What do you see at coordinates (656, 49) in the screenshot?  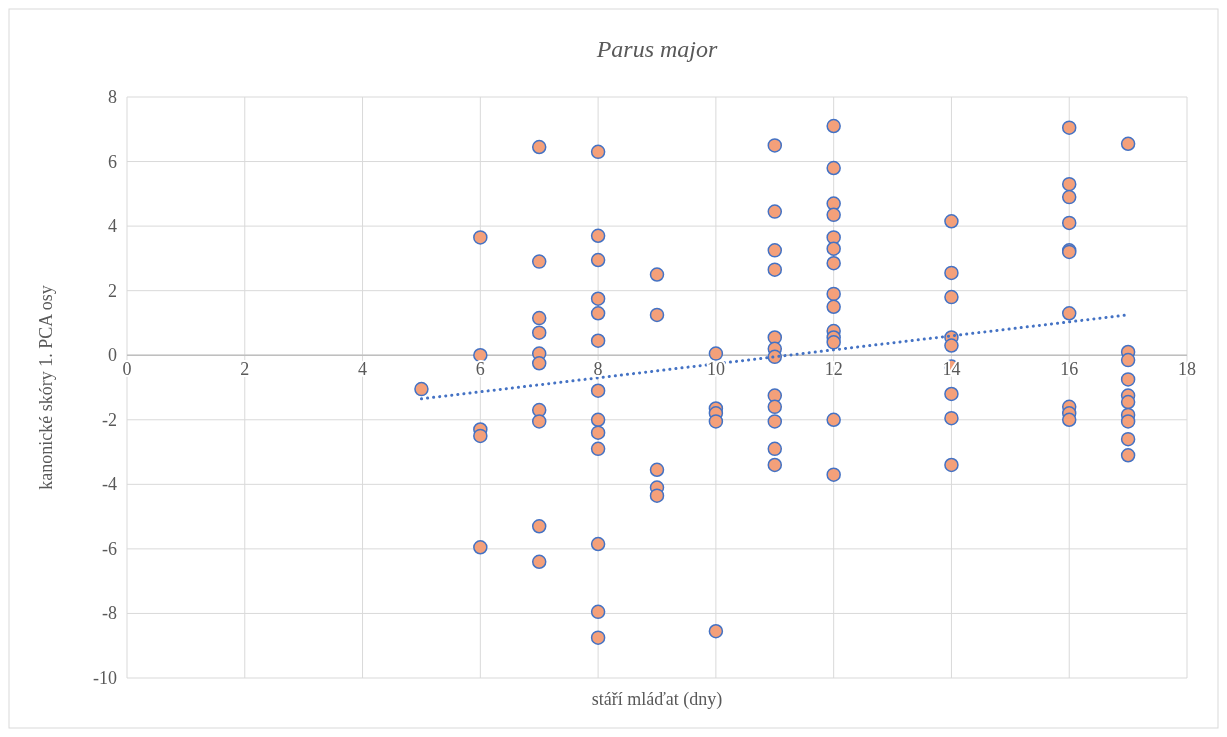 I see `chart-title: Parus major` at bounding box center [656, 49].